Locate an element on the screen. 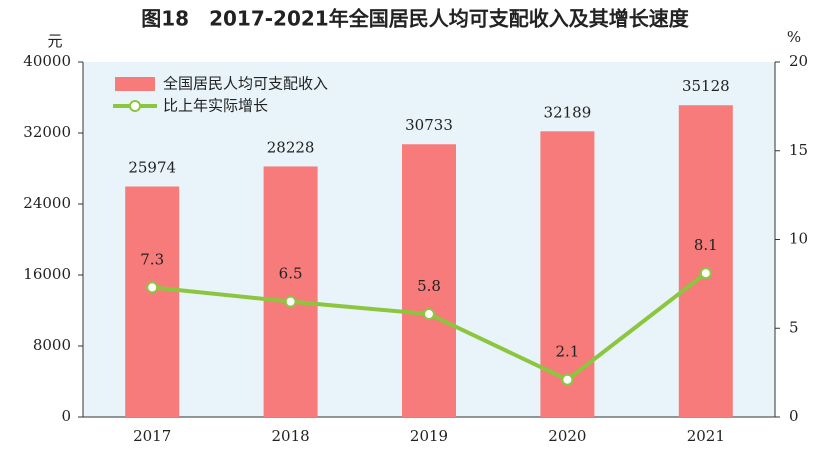 The image size is (831, 460). x-tick-label: 2020 is located at coordinates (567, 436).